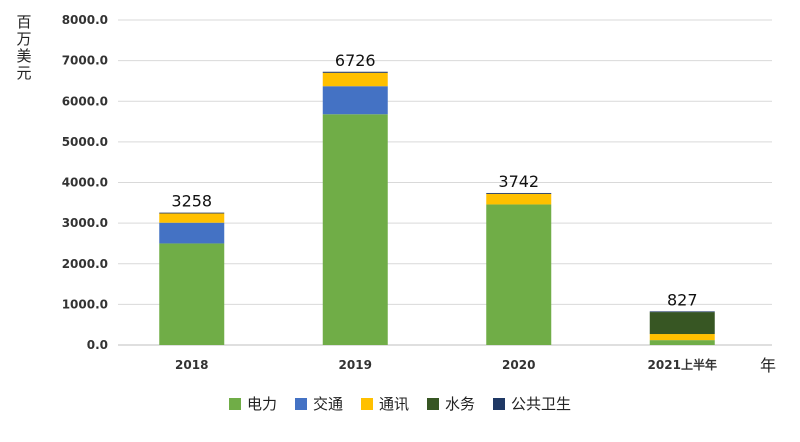 This screenshot has height=442, width=800. What do you see at coordinates (541, 404) in the screenshot?
I see `legend-label: 公共卫生` at bounding box center [541, 404].